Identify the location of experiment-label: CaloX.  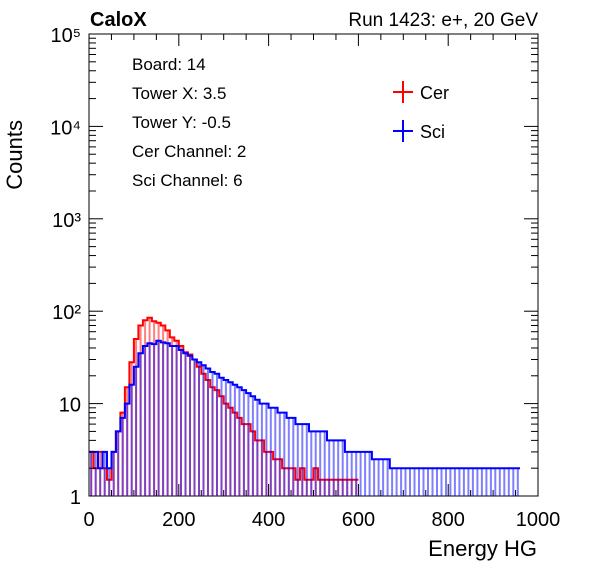
(118, 20).